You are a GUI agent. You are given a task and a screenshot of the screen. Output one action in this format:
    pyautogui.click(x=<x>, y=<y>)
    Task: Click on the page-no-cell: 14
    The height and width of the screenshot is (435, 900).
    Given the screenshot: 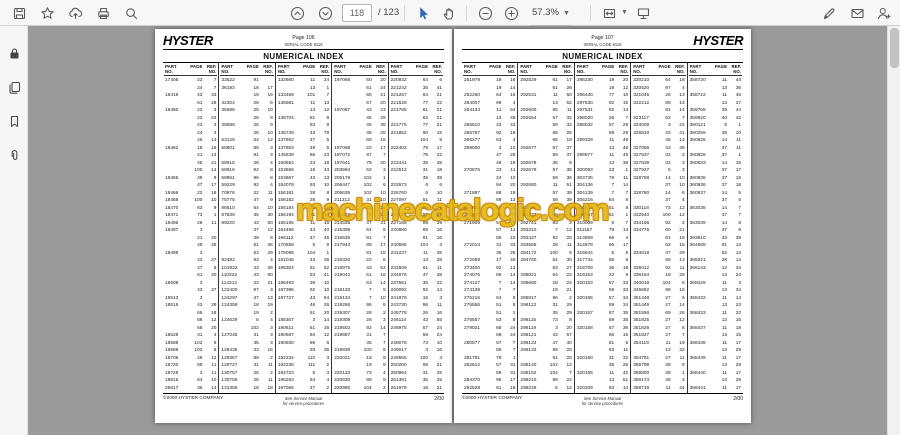 What is the action you would take?
    pyautogui.click(x=668, y=193)
    